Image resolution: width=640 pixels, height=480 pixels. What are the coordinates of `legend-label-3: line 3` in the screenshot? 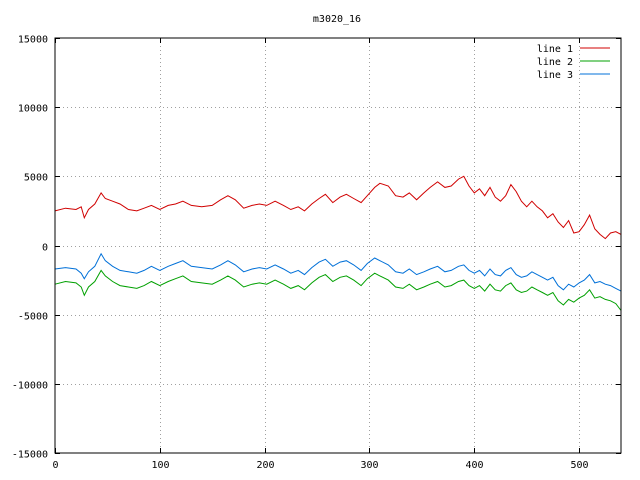 It's located at (555, 75).